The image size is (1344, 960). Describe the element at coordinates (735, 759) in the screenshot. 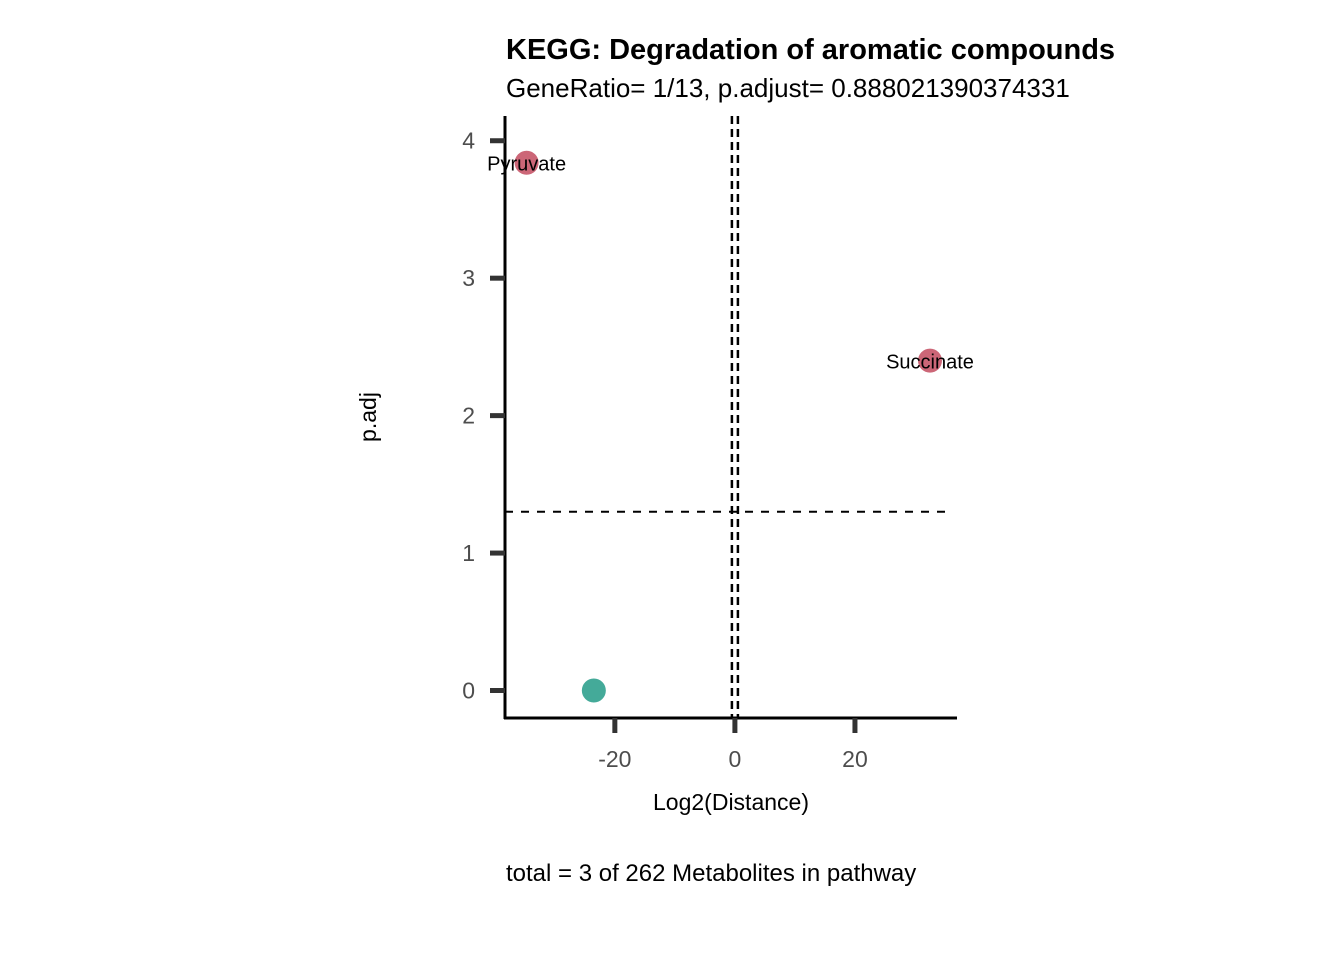

I see `x-tick-label: 0` at that location.